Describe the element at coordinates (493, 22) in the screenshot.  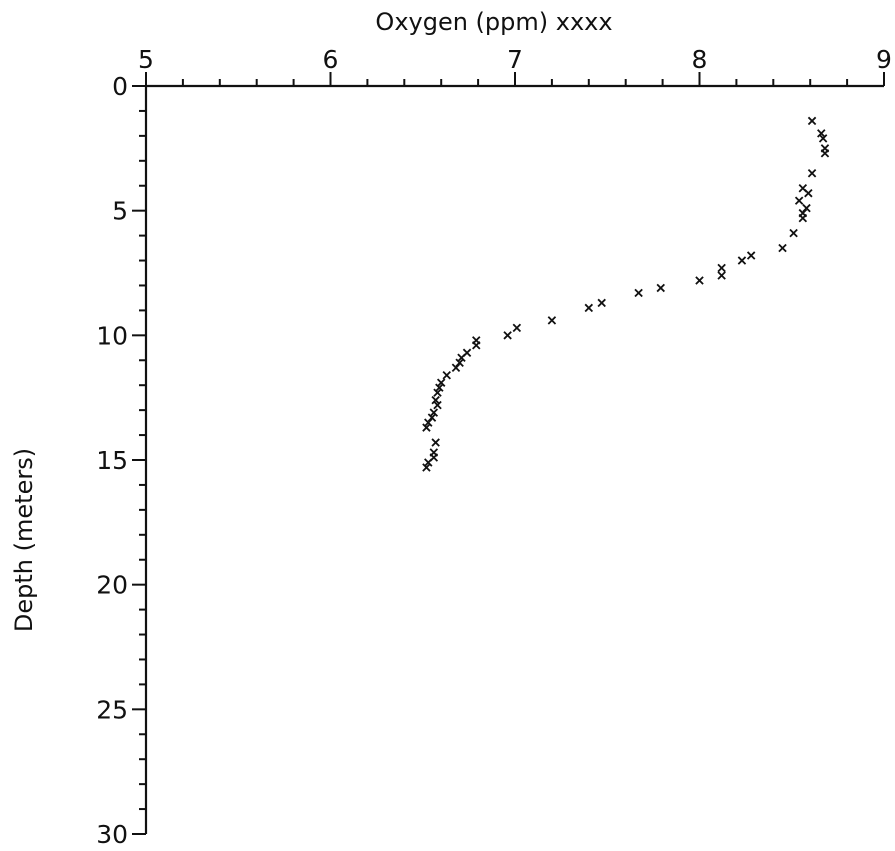
I see `x-axis-title: Oxygen (ppm) xxxx` at that location.